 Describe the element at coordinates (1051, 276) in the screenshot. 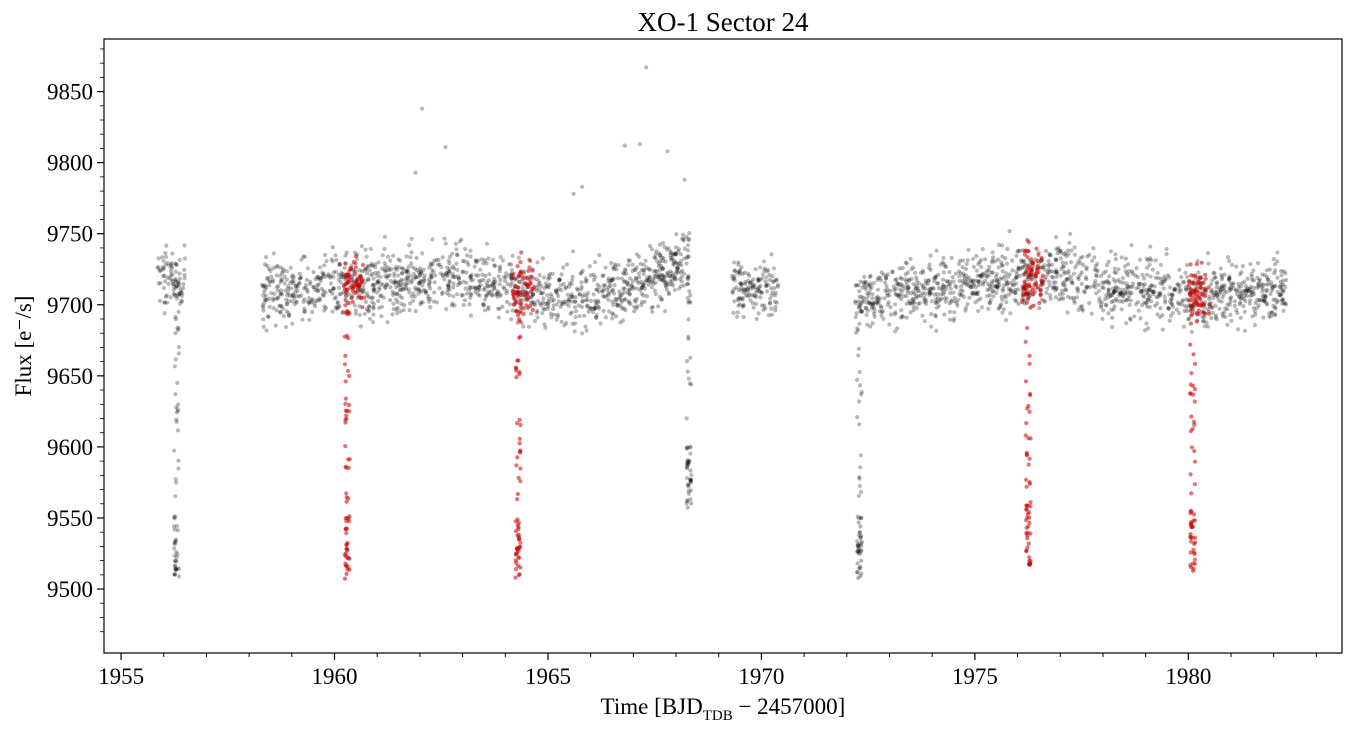

I see `data-point-s0-1937` at that location.